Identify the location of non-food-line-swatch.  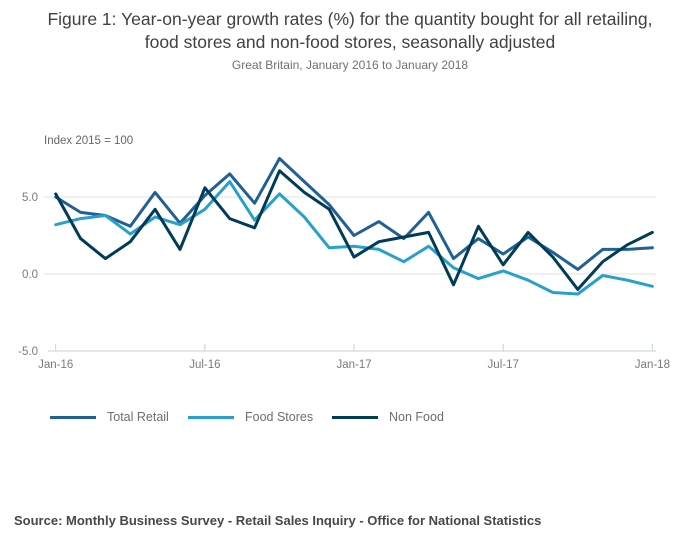
(355, 417).